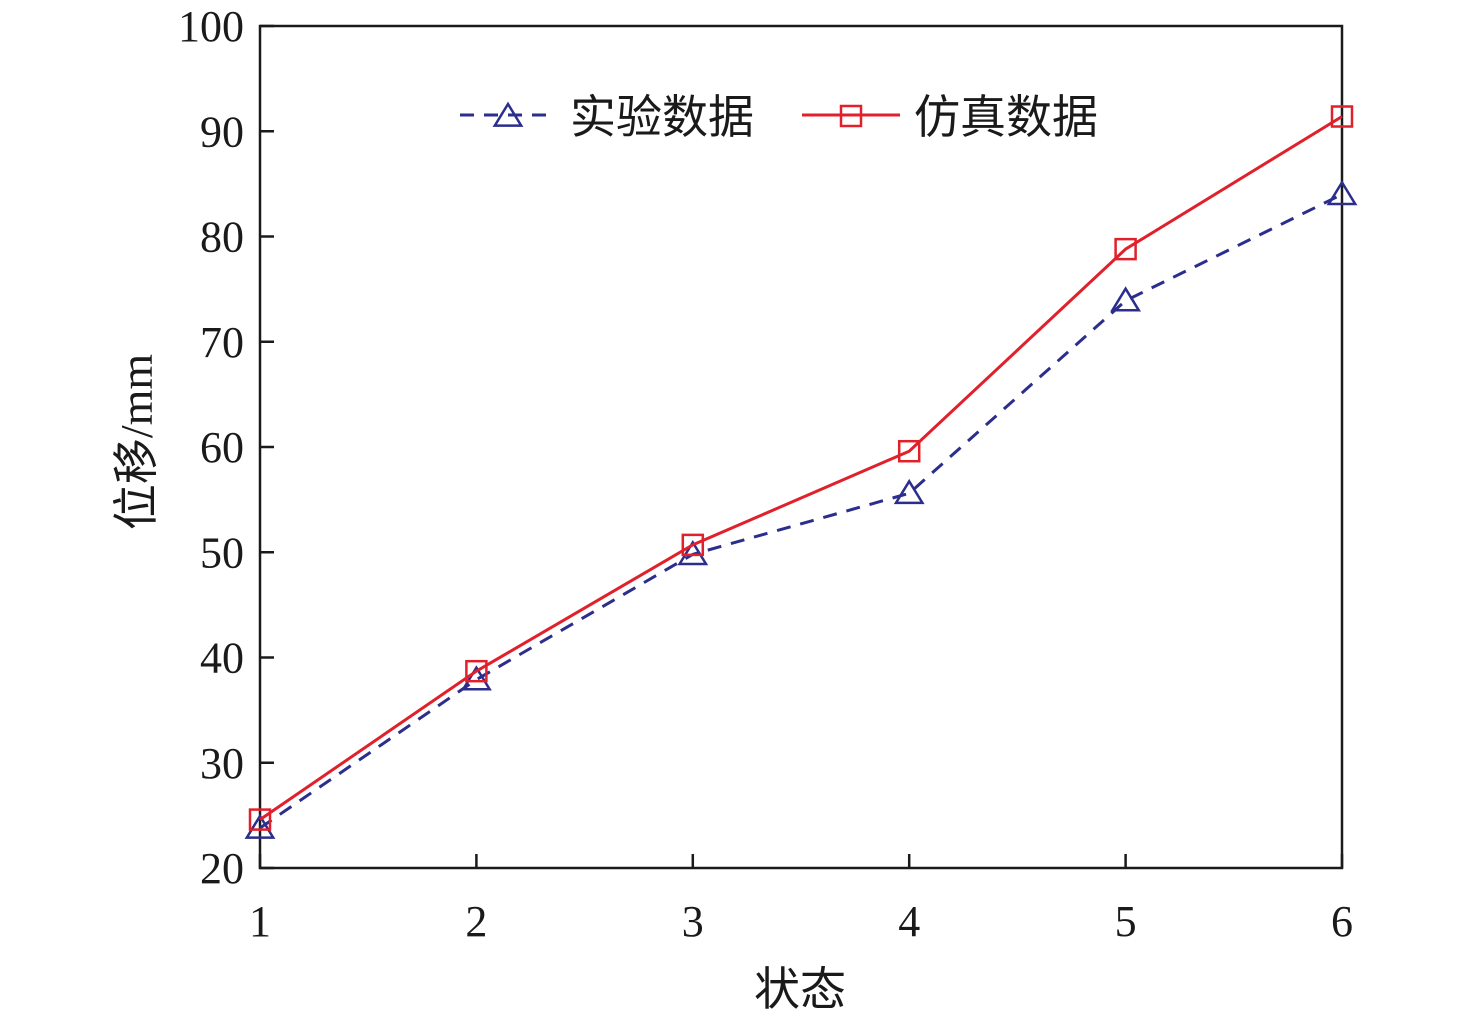 This screenshot has width=1476, height=1024. What do you see at coordinates (800, 989) in the screenshot?
I see `x-axis-label: 状态` at bounding box center [800, 989].